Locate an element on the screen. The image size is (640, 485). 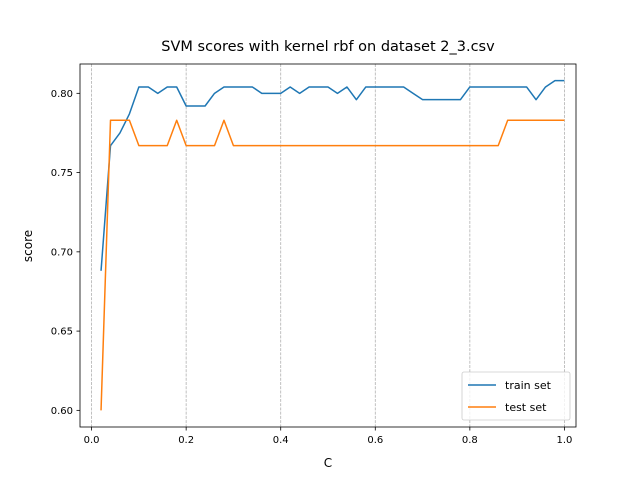
y-tick-label: 0.80 is located at coordinates (62, 94).